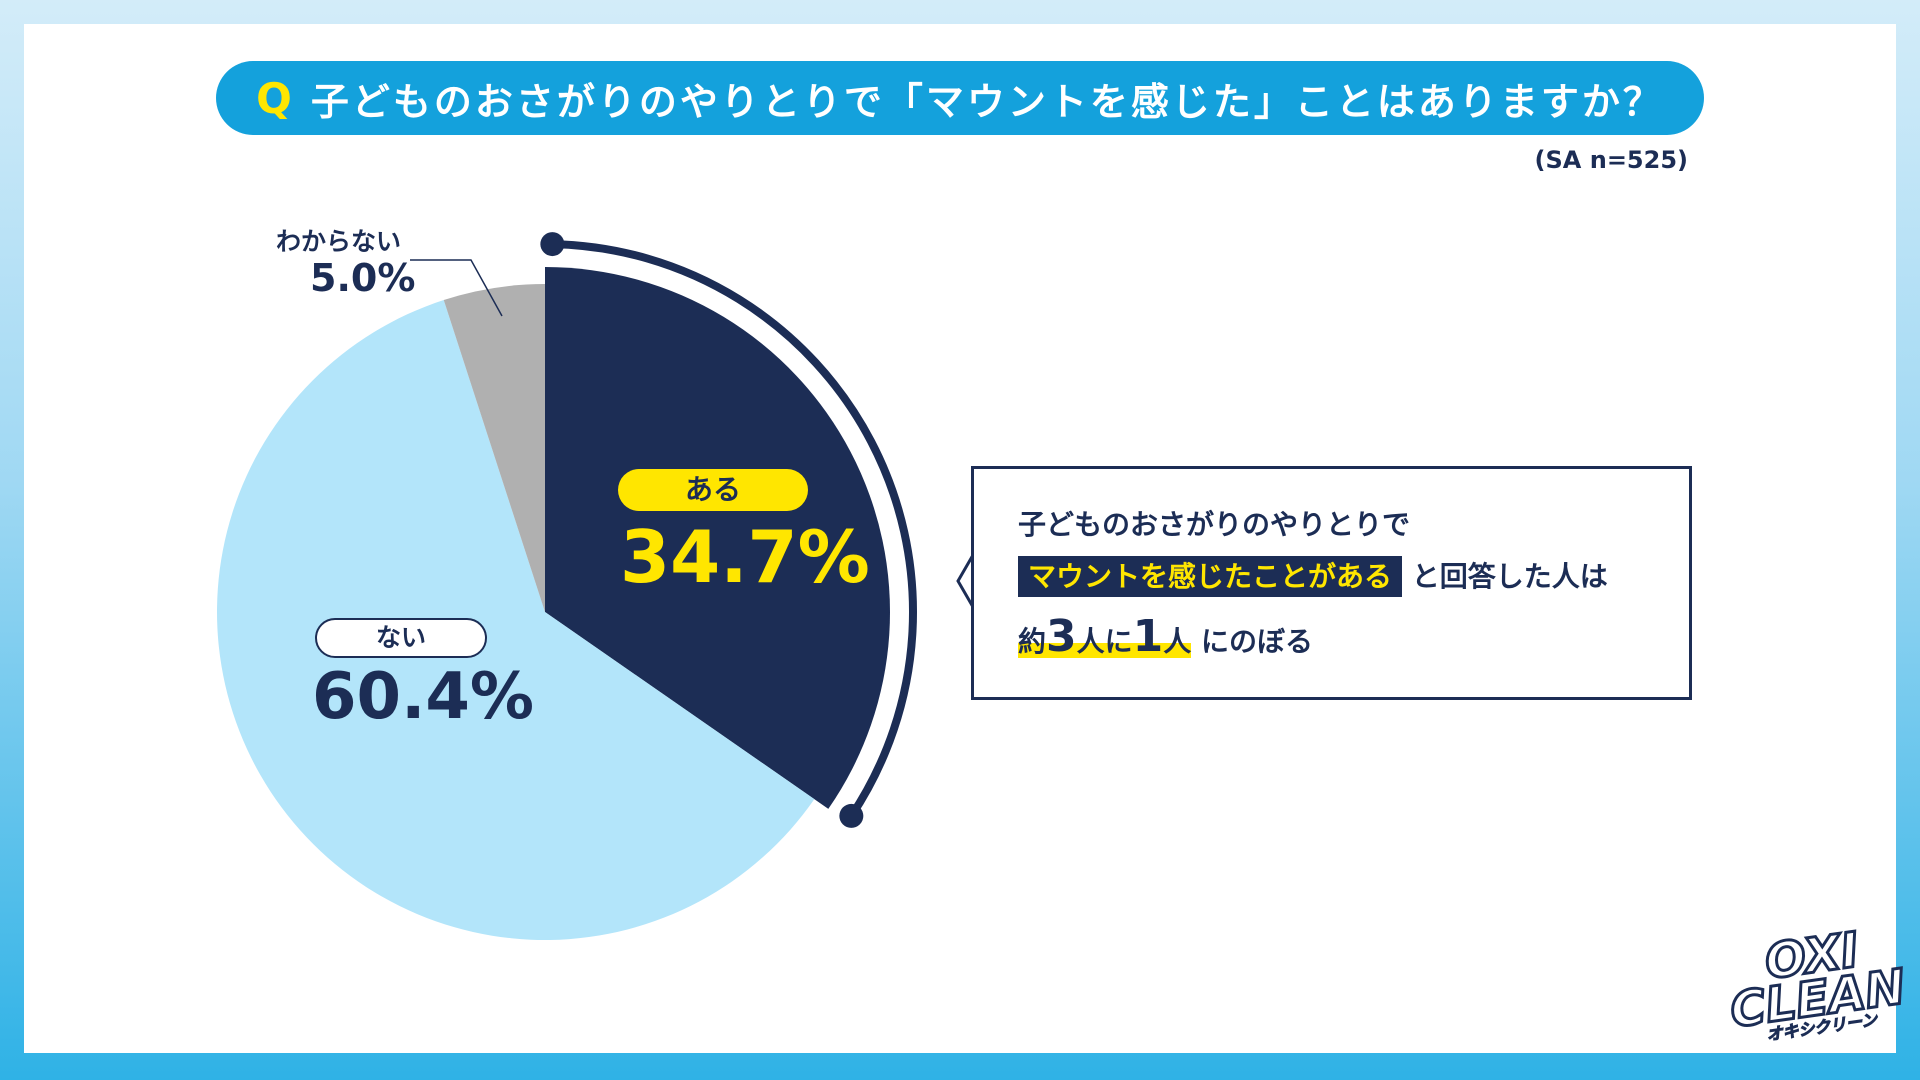 This screenshot has height=1080, width=1920. What do you see at coordinates (1214, 524) in the screenshot?
I see `callout-line1: 子どものおさがりのやりとりで` at bounding box center [1214, 524].